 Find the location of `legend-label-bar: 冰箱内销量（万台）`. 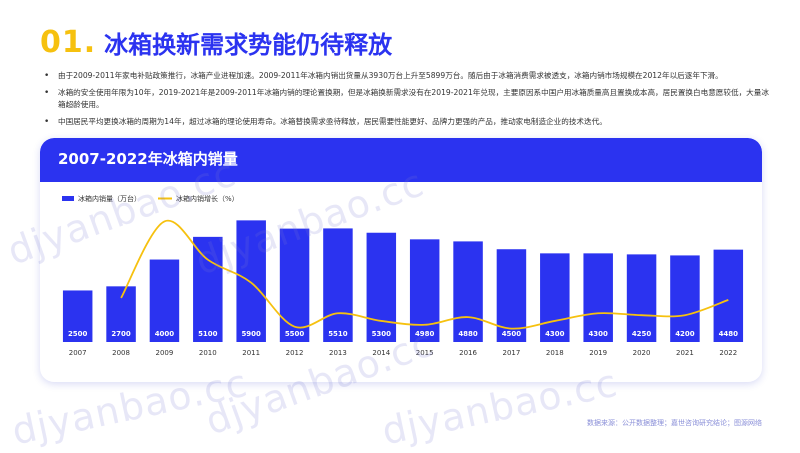

legend-label-bar: 冰箱内销量（万台） is located at coordinates (109, 198).